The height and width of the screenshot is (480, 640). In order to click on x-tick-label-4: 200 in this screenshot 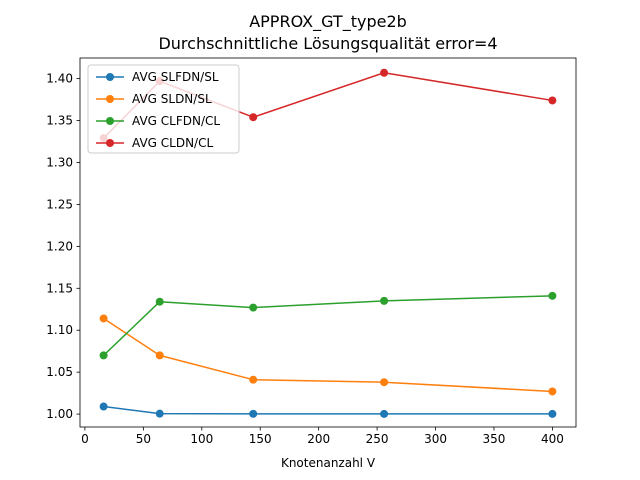, I will do `click(318, 439)`.